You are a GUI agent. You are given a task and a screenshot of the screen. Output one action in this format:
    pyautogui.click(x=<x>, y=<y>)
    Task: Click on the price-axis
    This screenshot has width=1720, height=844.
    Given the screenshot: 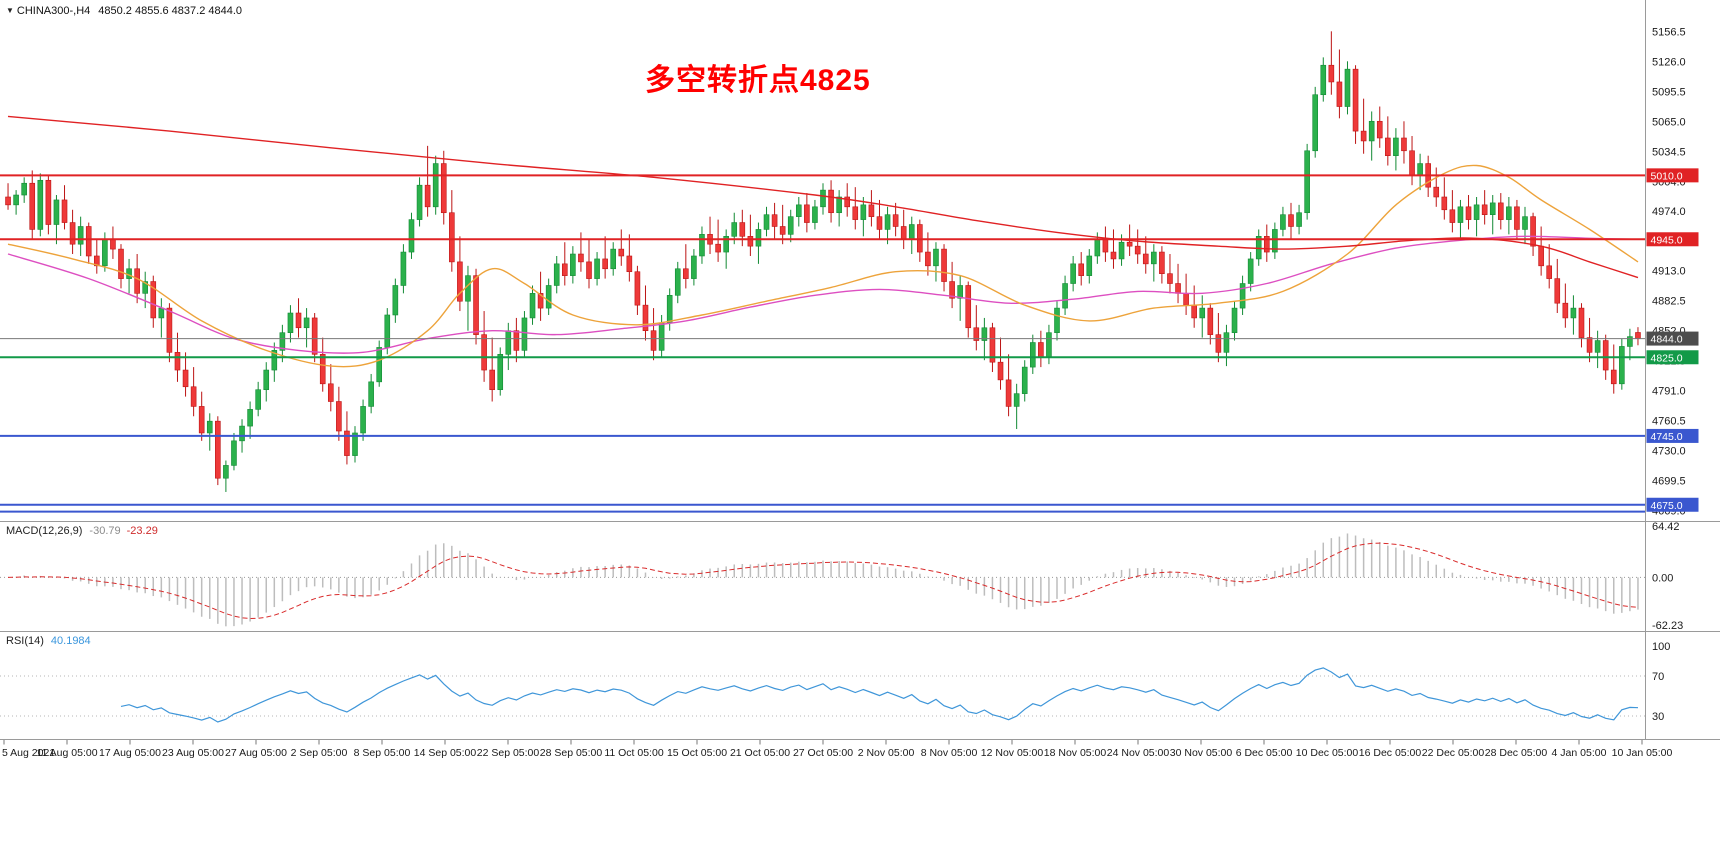 What is the action you would take?
    pyautogui.click(x=1682, y=370)
    